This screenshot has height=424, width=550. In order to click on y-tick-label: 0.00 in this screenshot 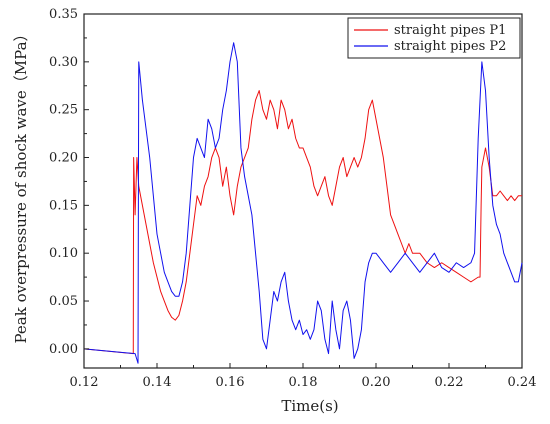, I will do `click(63, 349)`.